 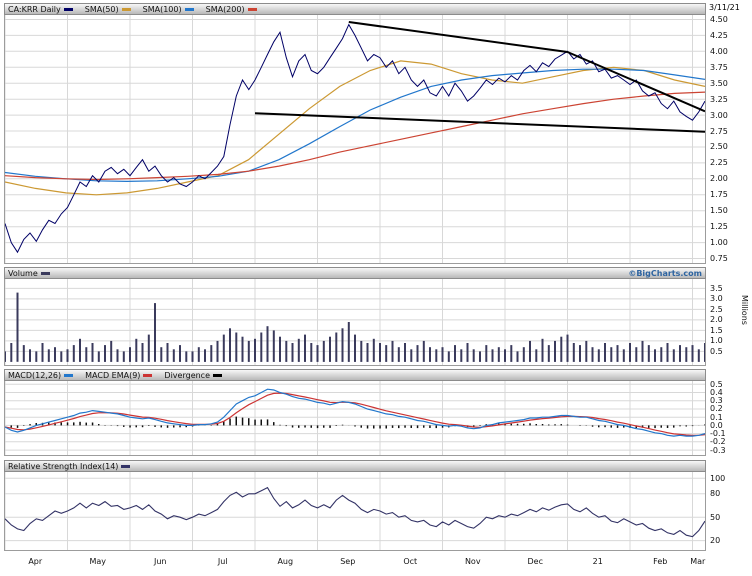 I want to click on x-axis-month-label: Mar, so click(x=698, y=561).